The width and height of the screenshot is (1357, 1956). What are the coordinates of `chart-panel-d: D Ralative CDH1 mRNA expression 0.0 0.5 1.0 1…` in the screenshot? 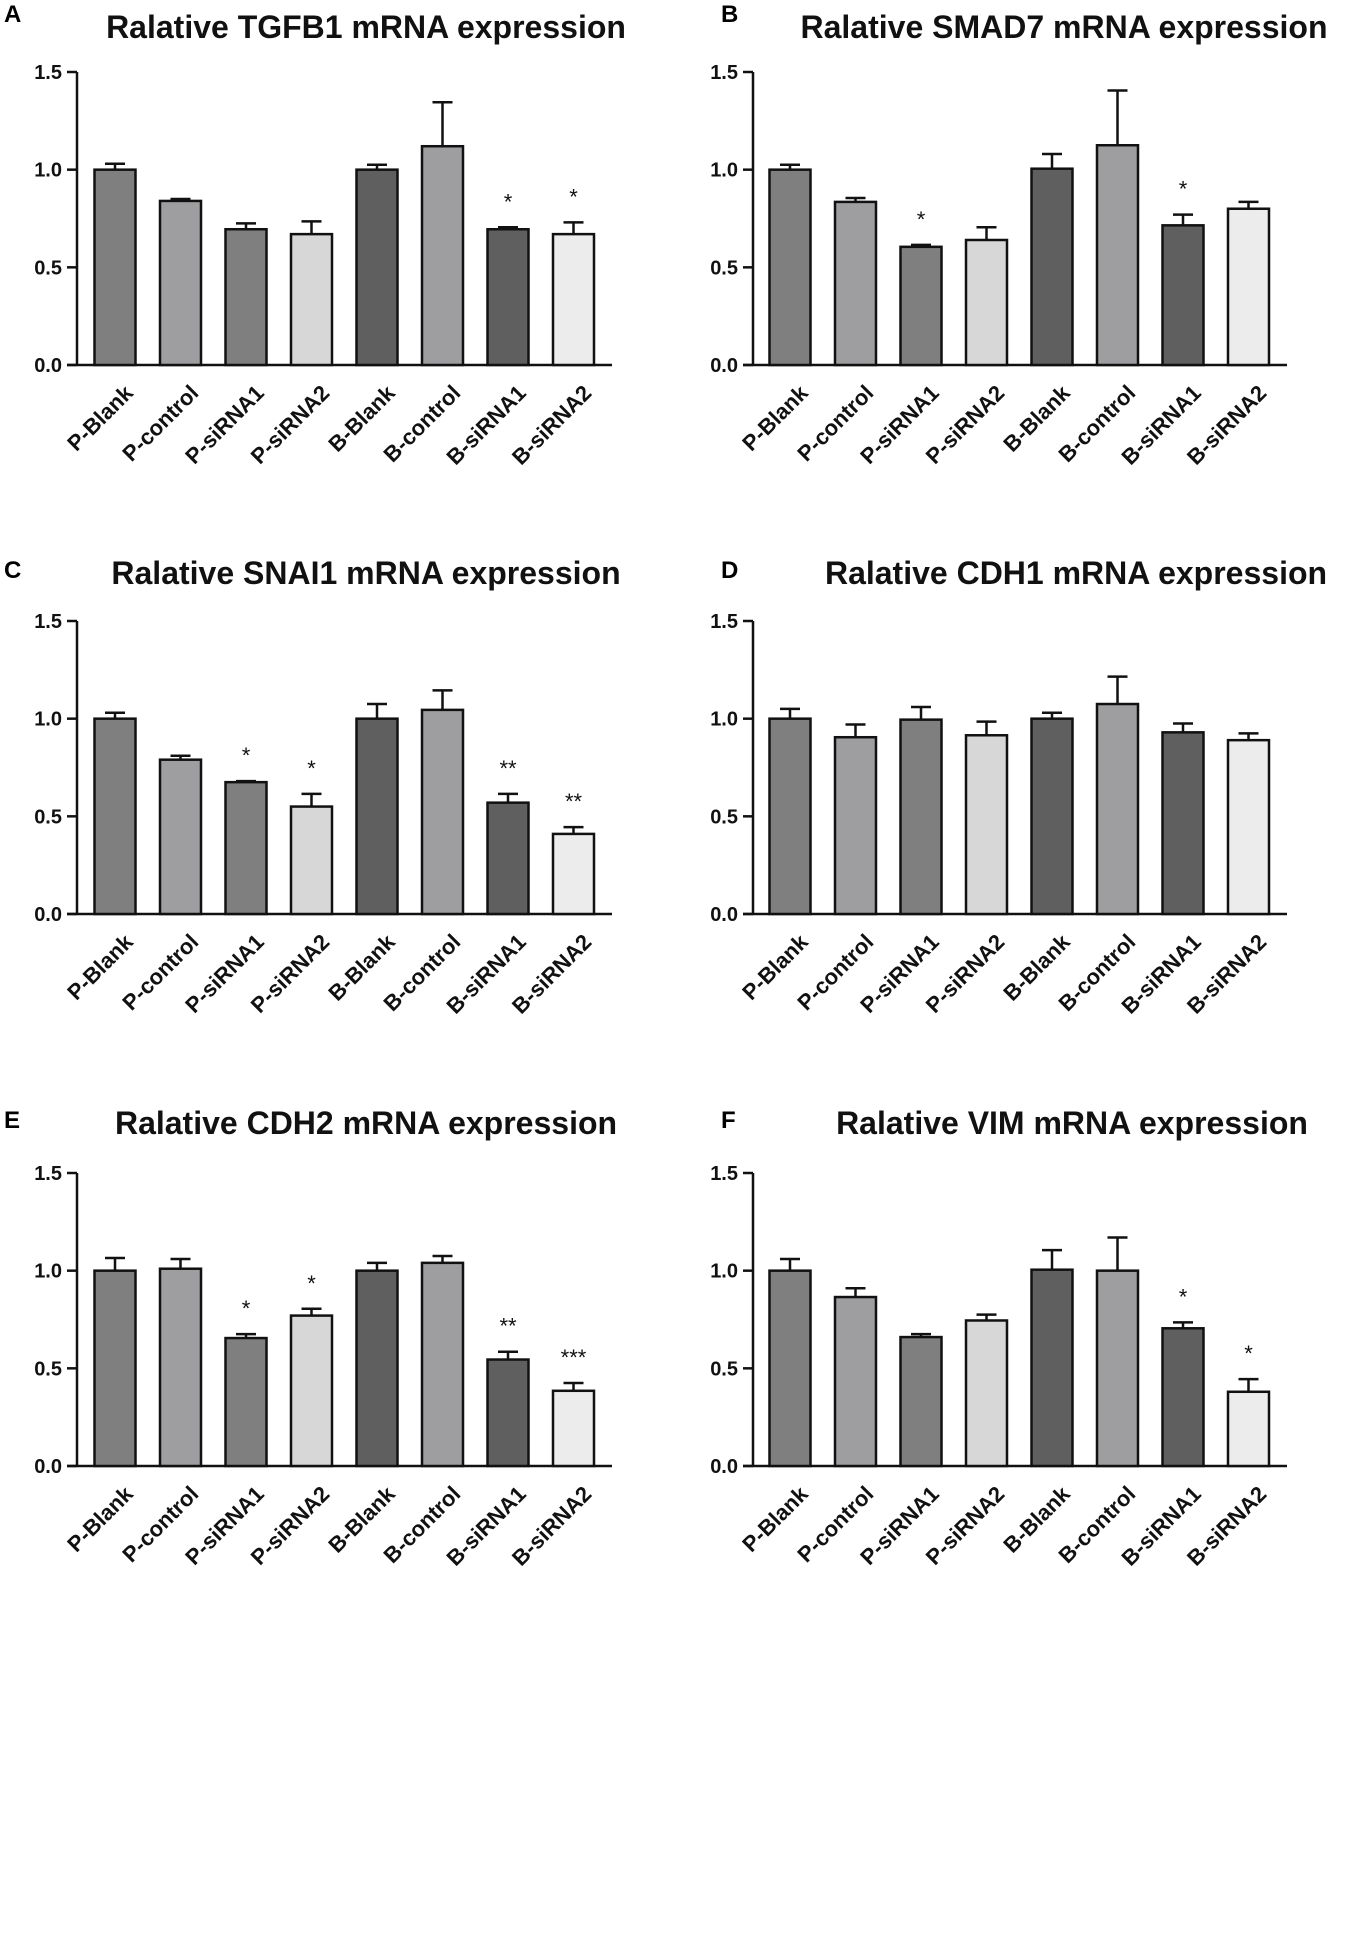 It's located at (1018, 787).